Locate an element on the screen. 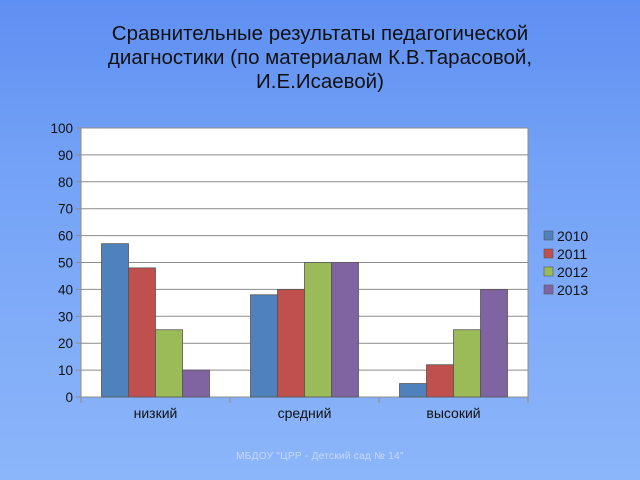  slide-title-line-1: Сравнительные результаты педагогической is located at coordinates (320, 33).